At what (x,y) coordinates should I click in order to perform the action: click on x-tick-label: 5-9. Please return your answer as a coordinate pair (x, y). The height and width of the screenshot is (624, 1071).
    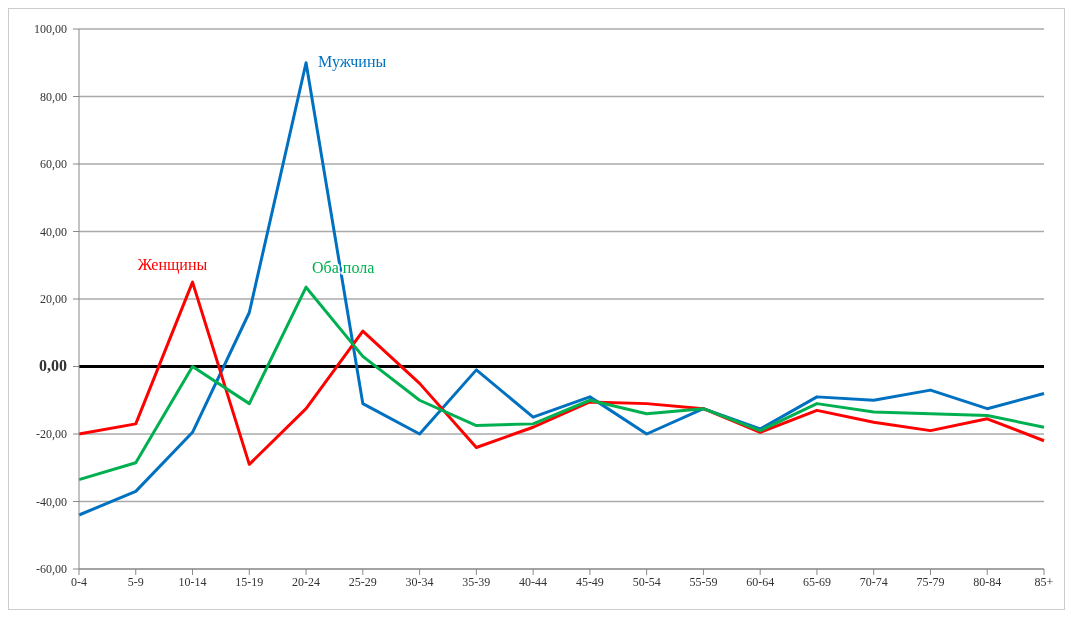
    Looking at the image, I should click on (135, 581).